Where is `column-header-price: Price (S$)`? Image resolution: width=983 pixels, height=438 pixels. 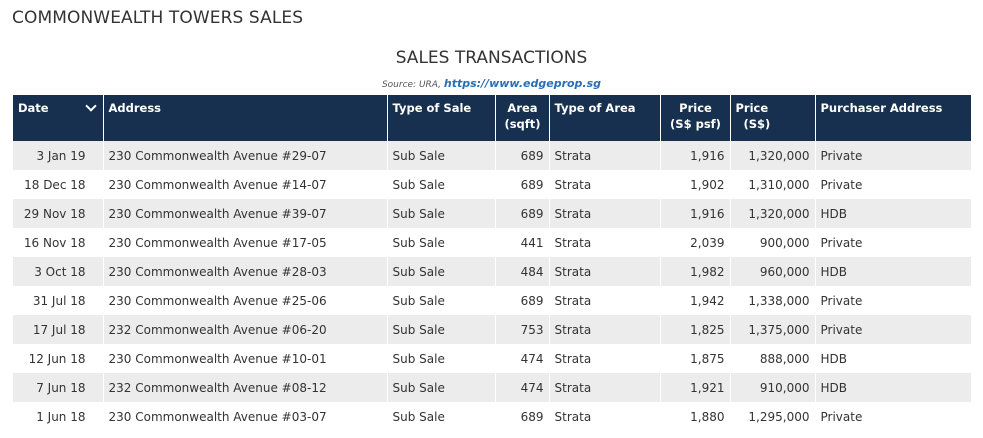
column-header-price: Price (S$) is located at coordinates (773, 118).